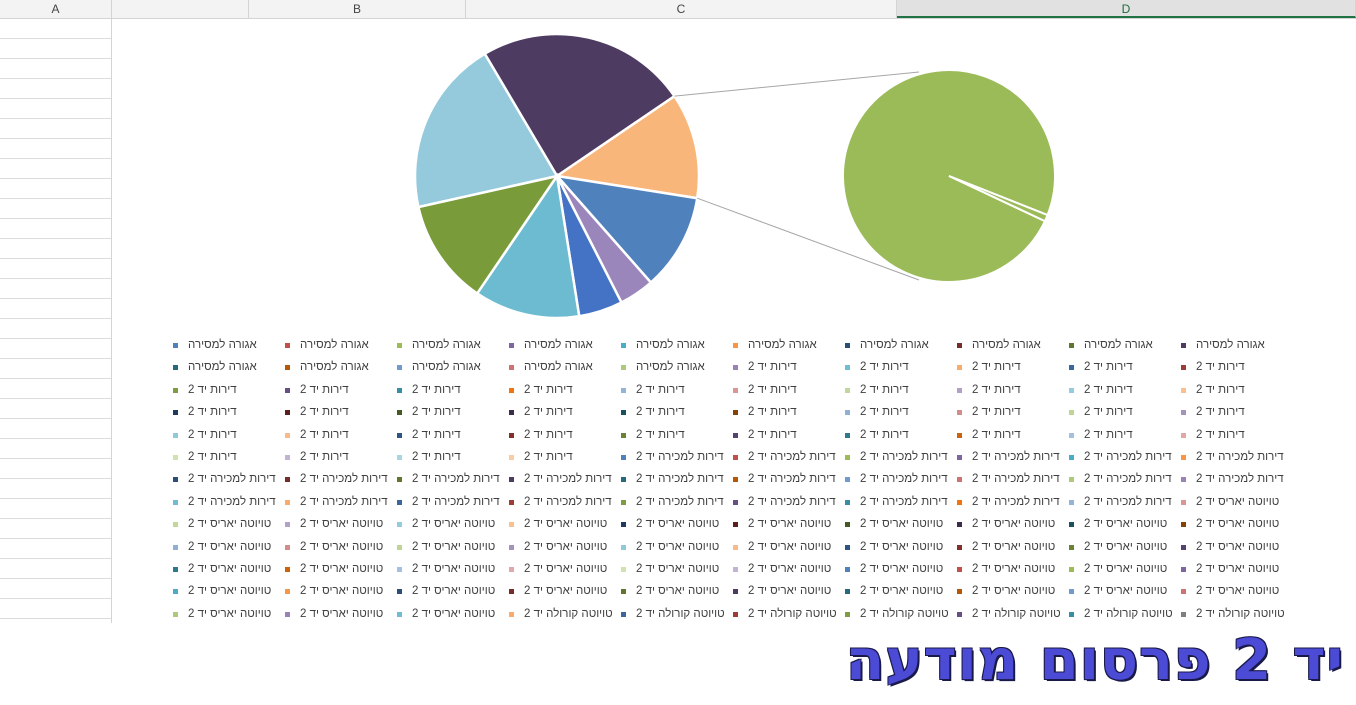 The image size is (1356, 705). I want to click on banner-title: יד 2 פרסום מודעה, so click(1094, 660).